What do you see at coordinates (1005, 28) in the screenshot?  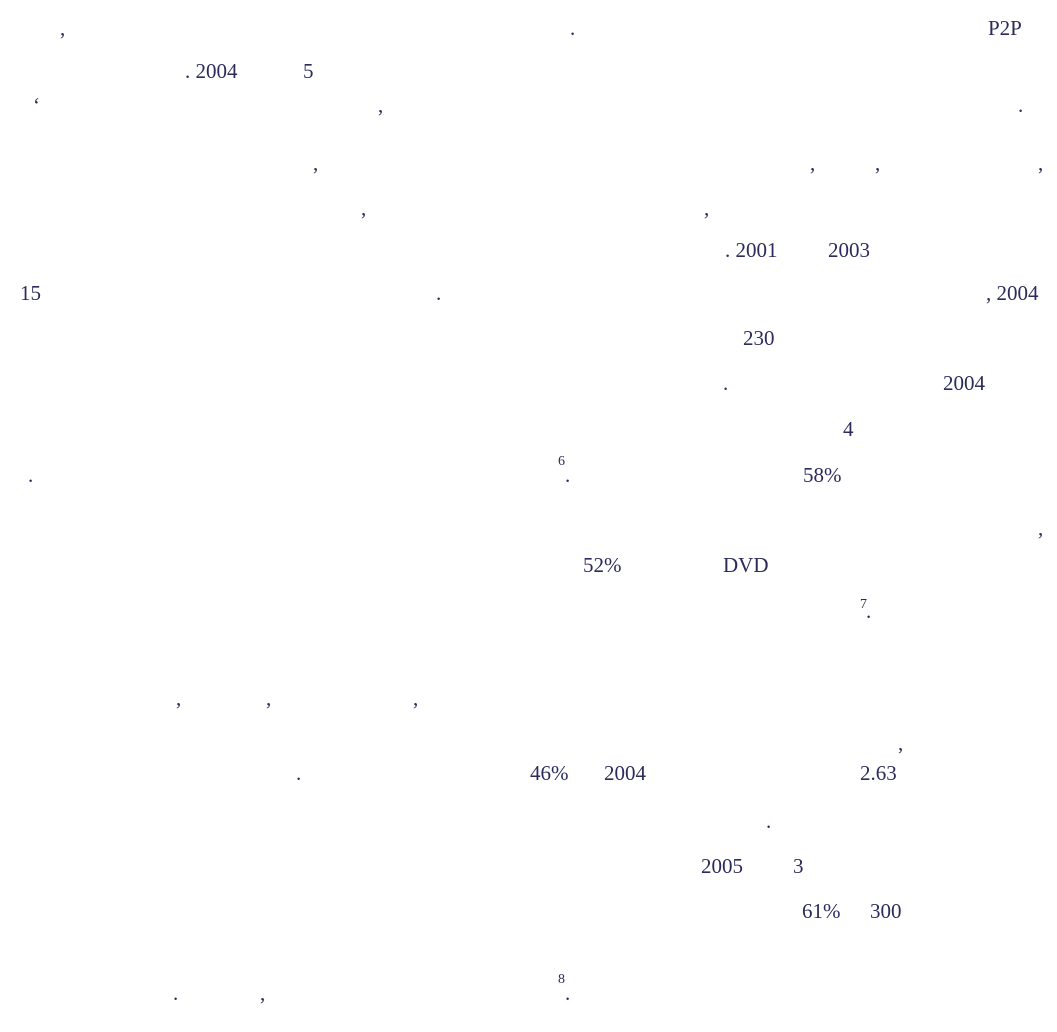 I see `text-fragment: P2P` at bounding box center [1005, 28].